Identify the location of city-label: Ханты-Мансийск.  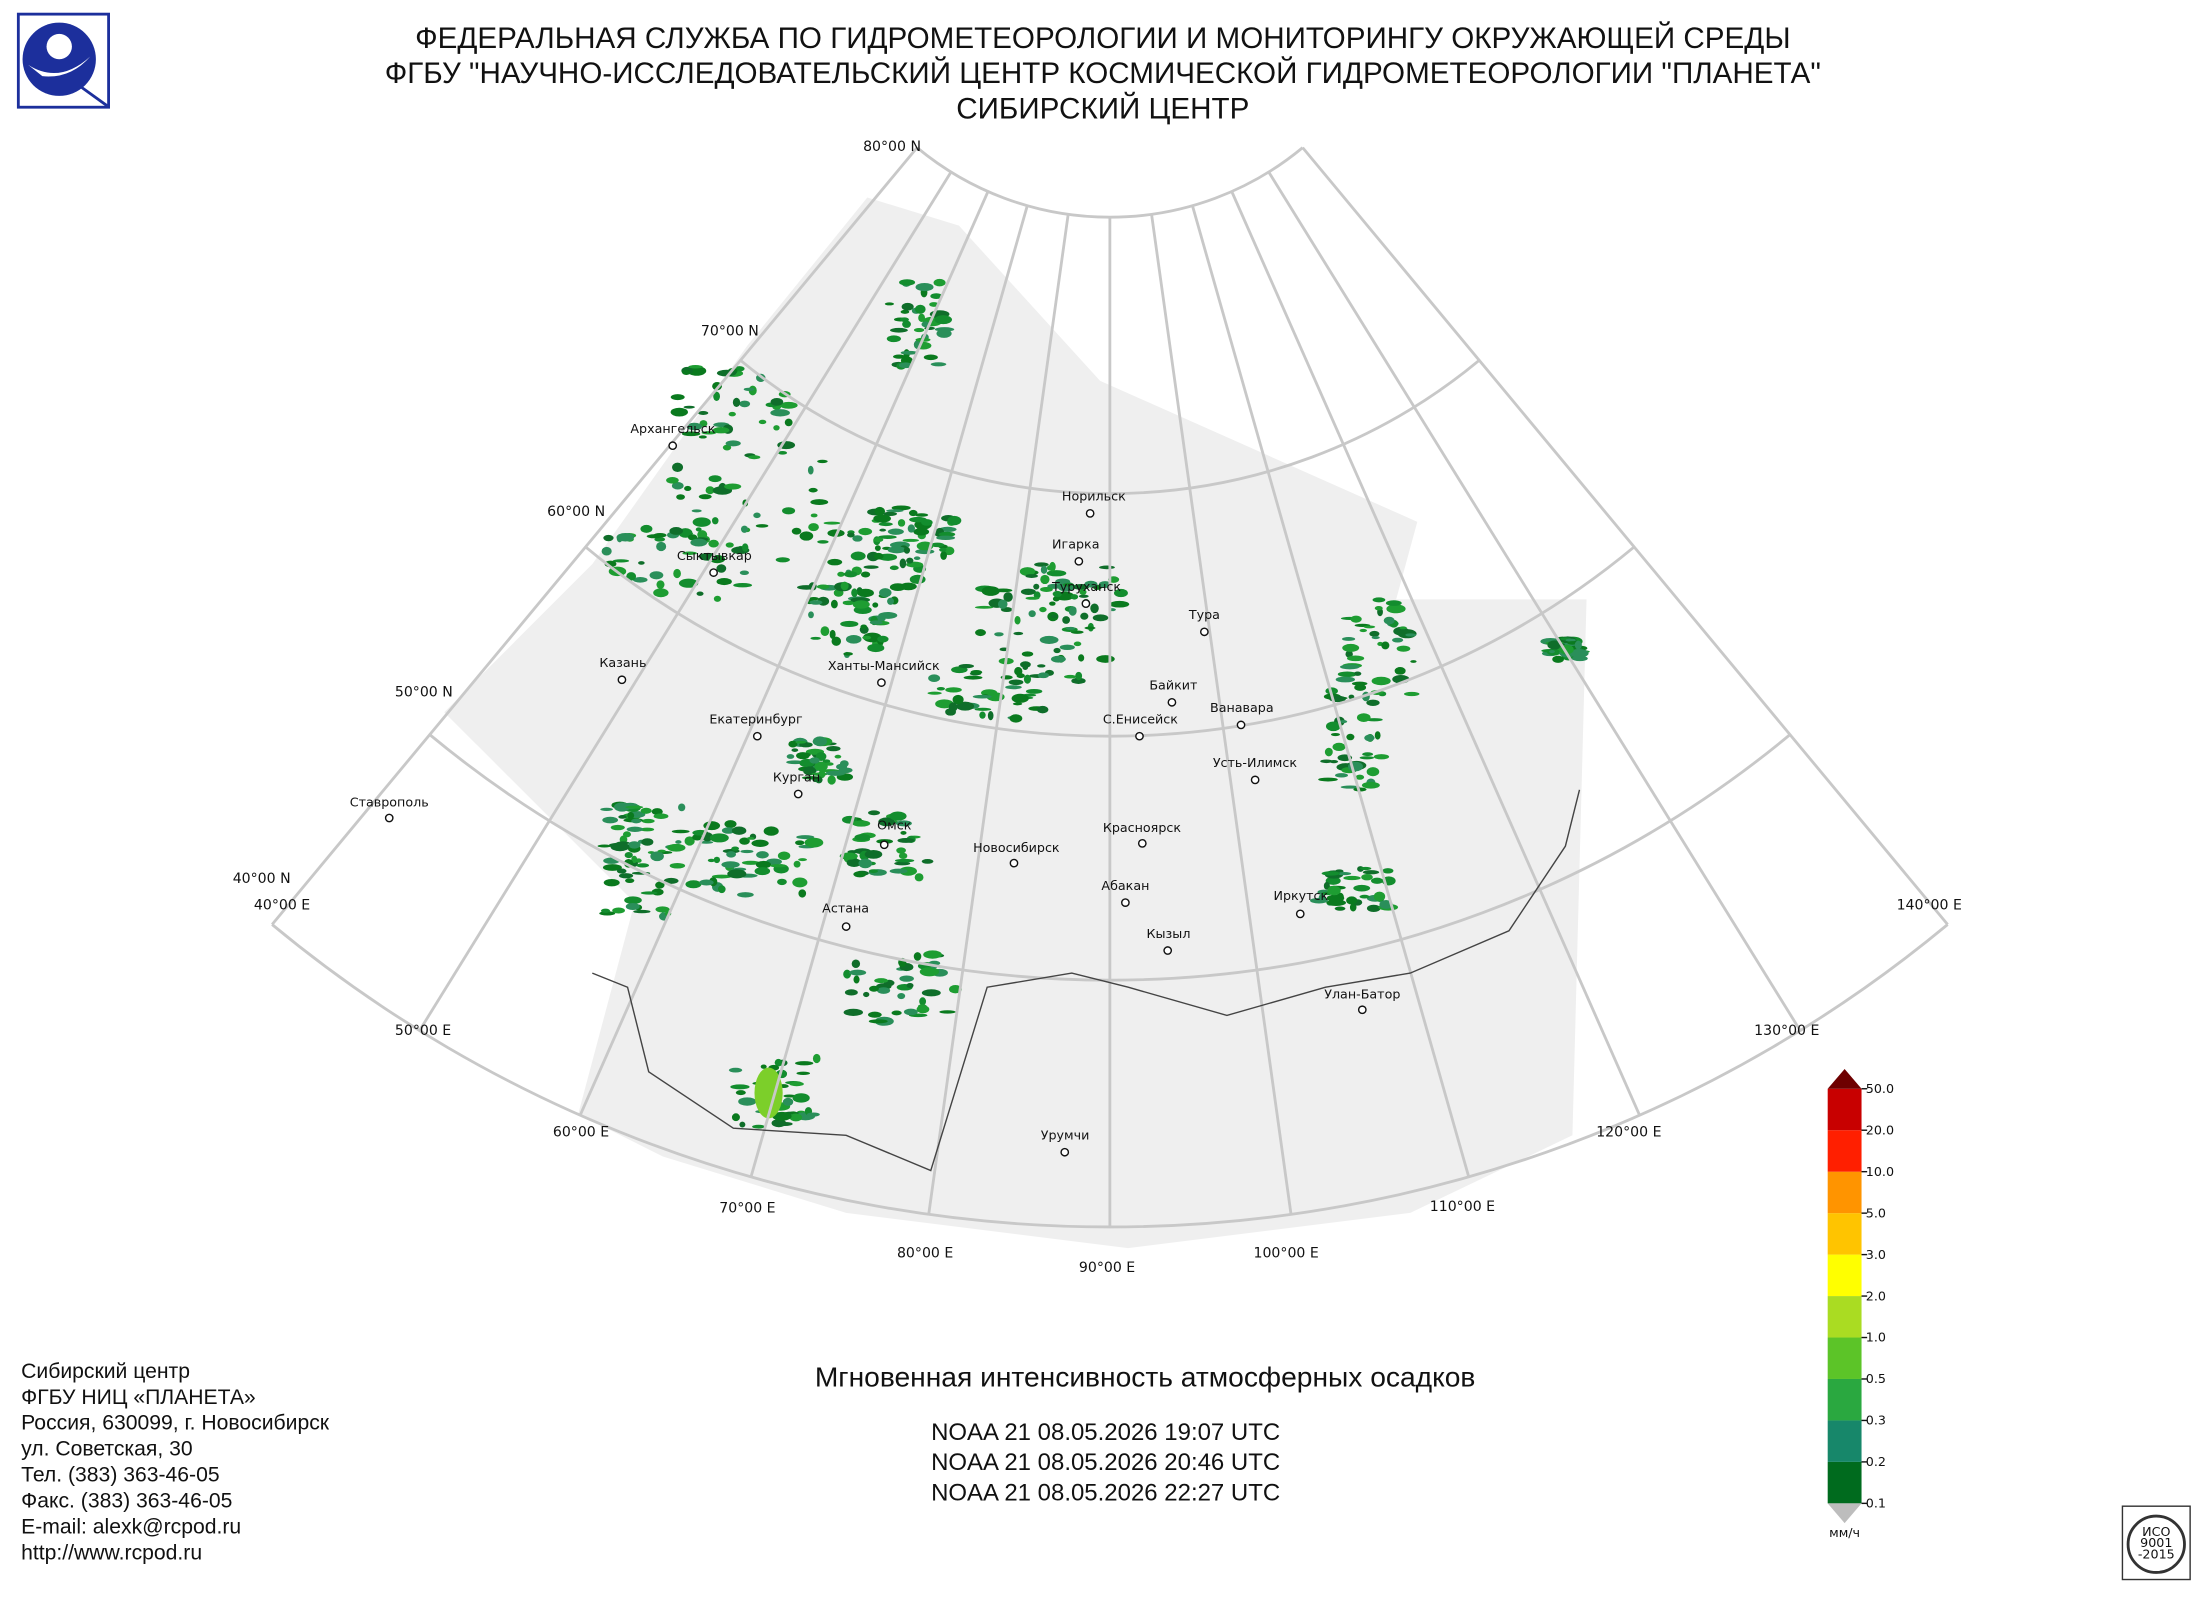
(884, 665).